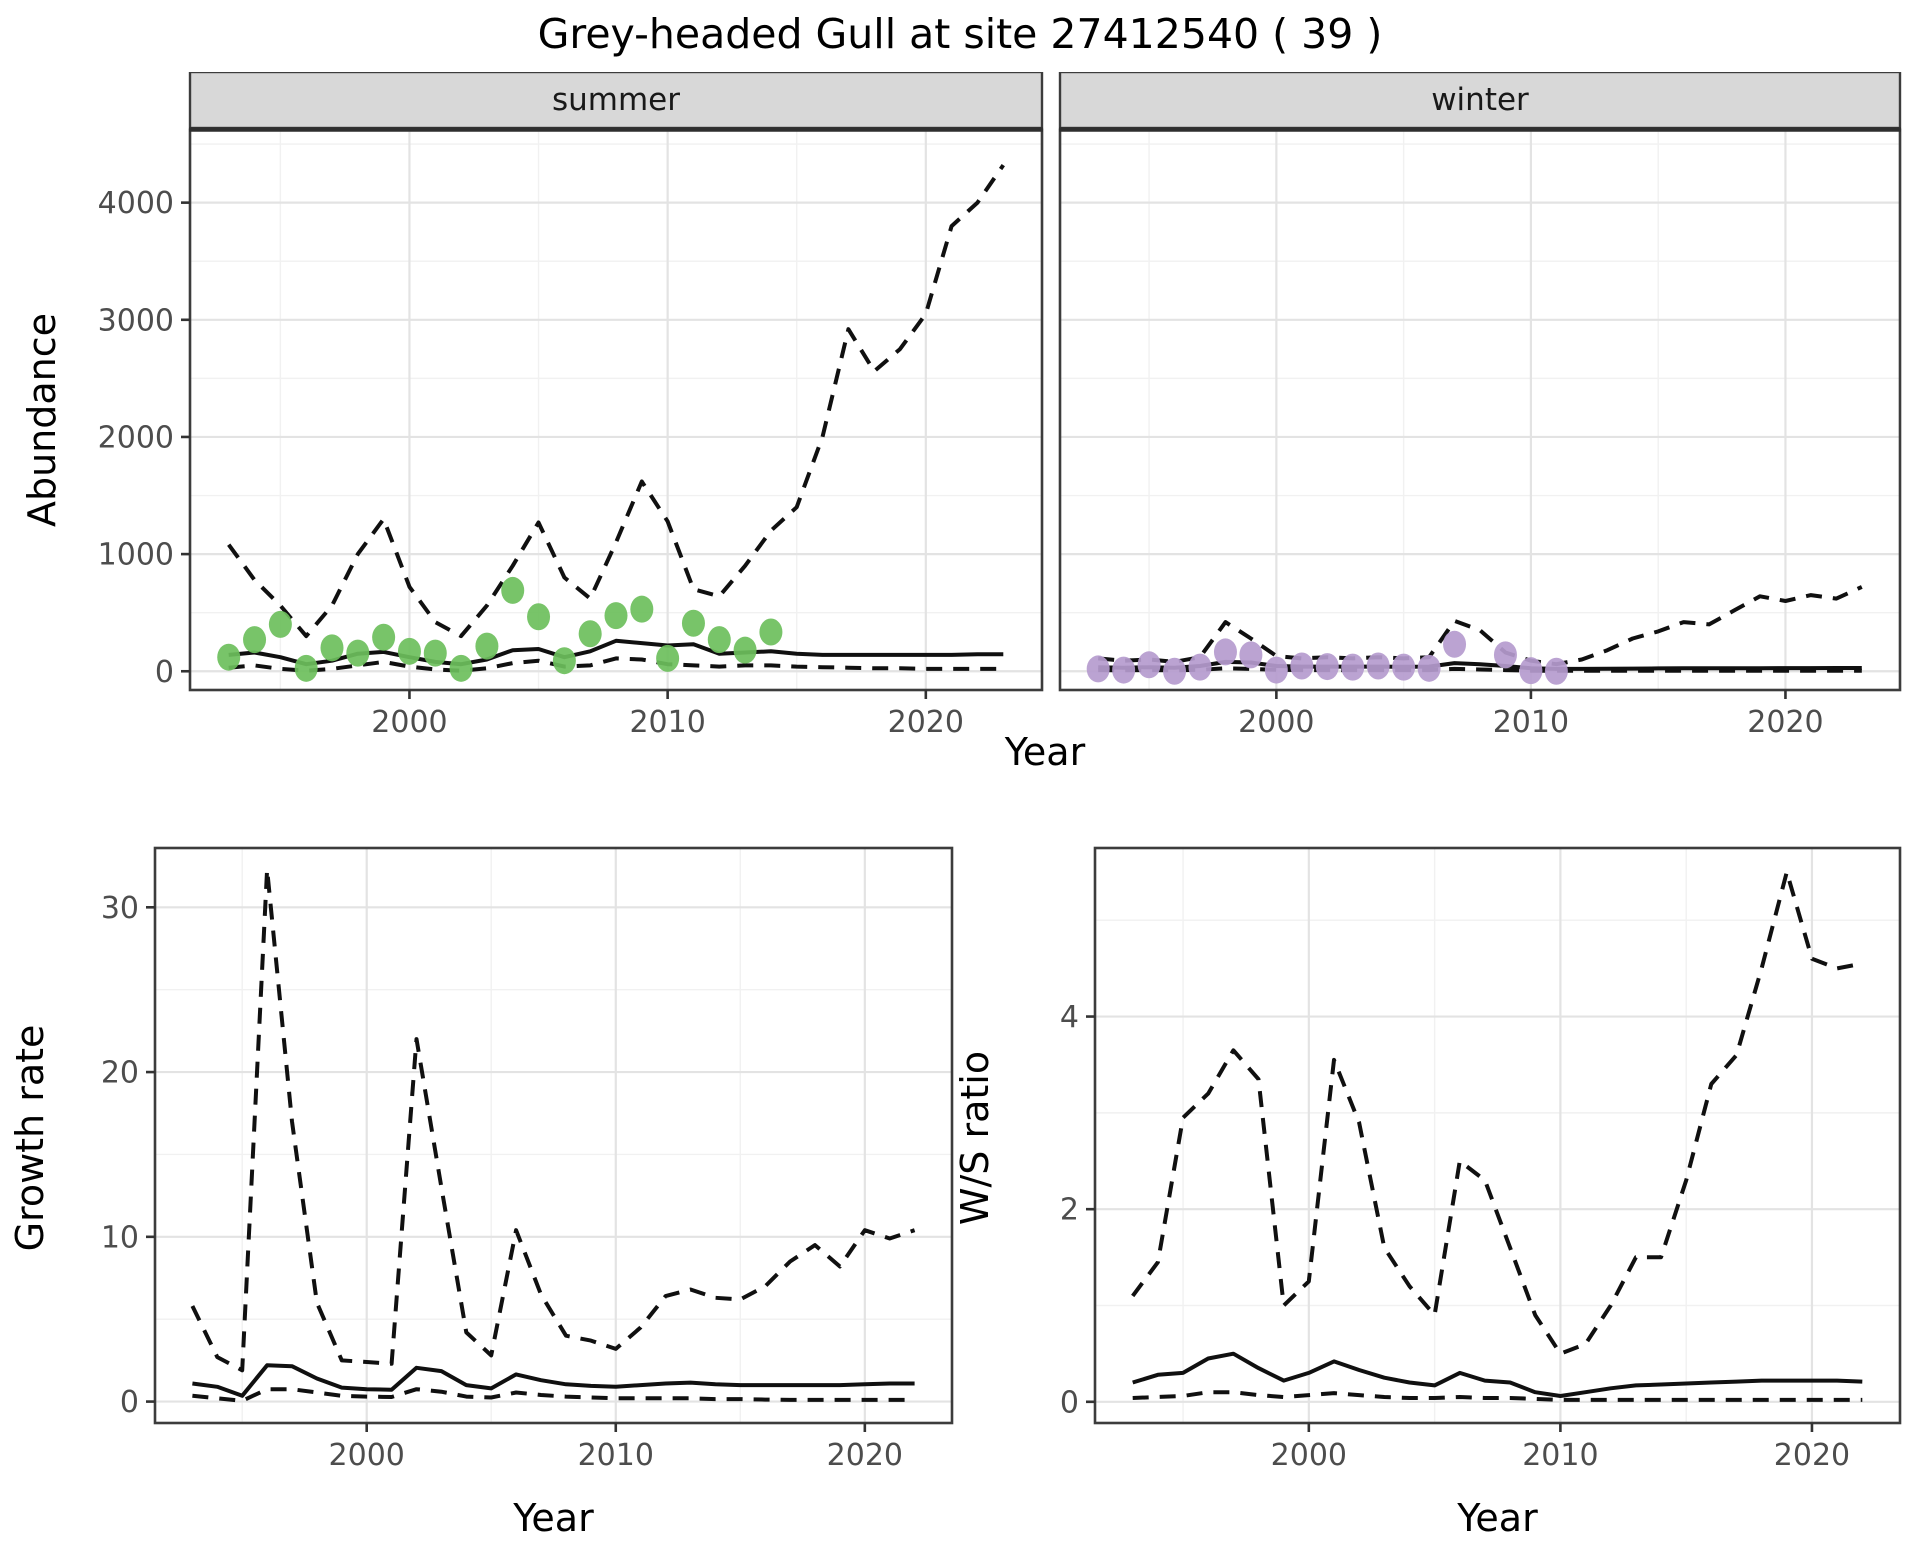 Image resolution: width=1920 pixels, height=1560 pixels. What do you see at coordinates (1069, 1210) in the screenshot?
I see `y-tick-label: 2` at bounding box center [1069, 1210].